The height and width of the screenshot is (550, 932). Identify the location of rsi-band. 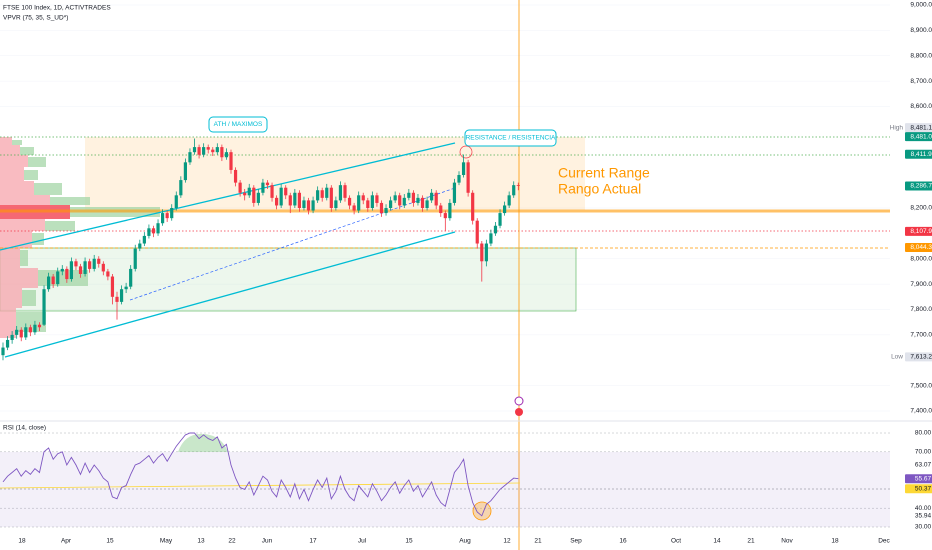
(445, 489).